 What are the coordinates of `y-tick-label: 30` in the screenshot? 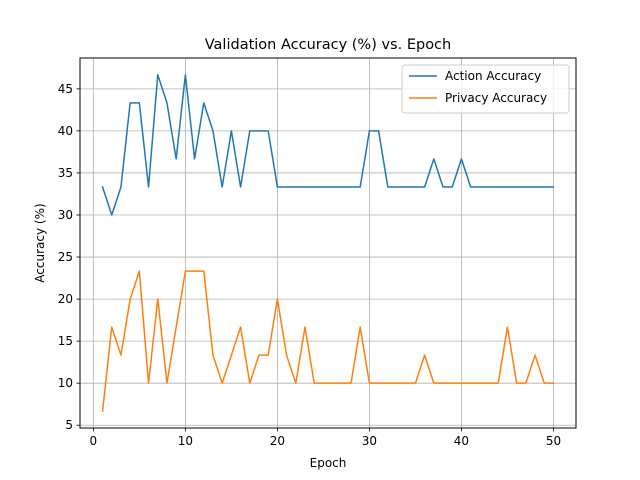 It's located at (65, 215).